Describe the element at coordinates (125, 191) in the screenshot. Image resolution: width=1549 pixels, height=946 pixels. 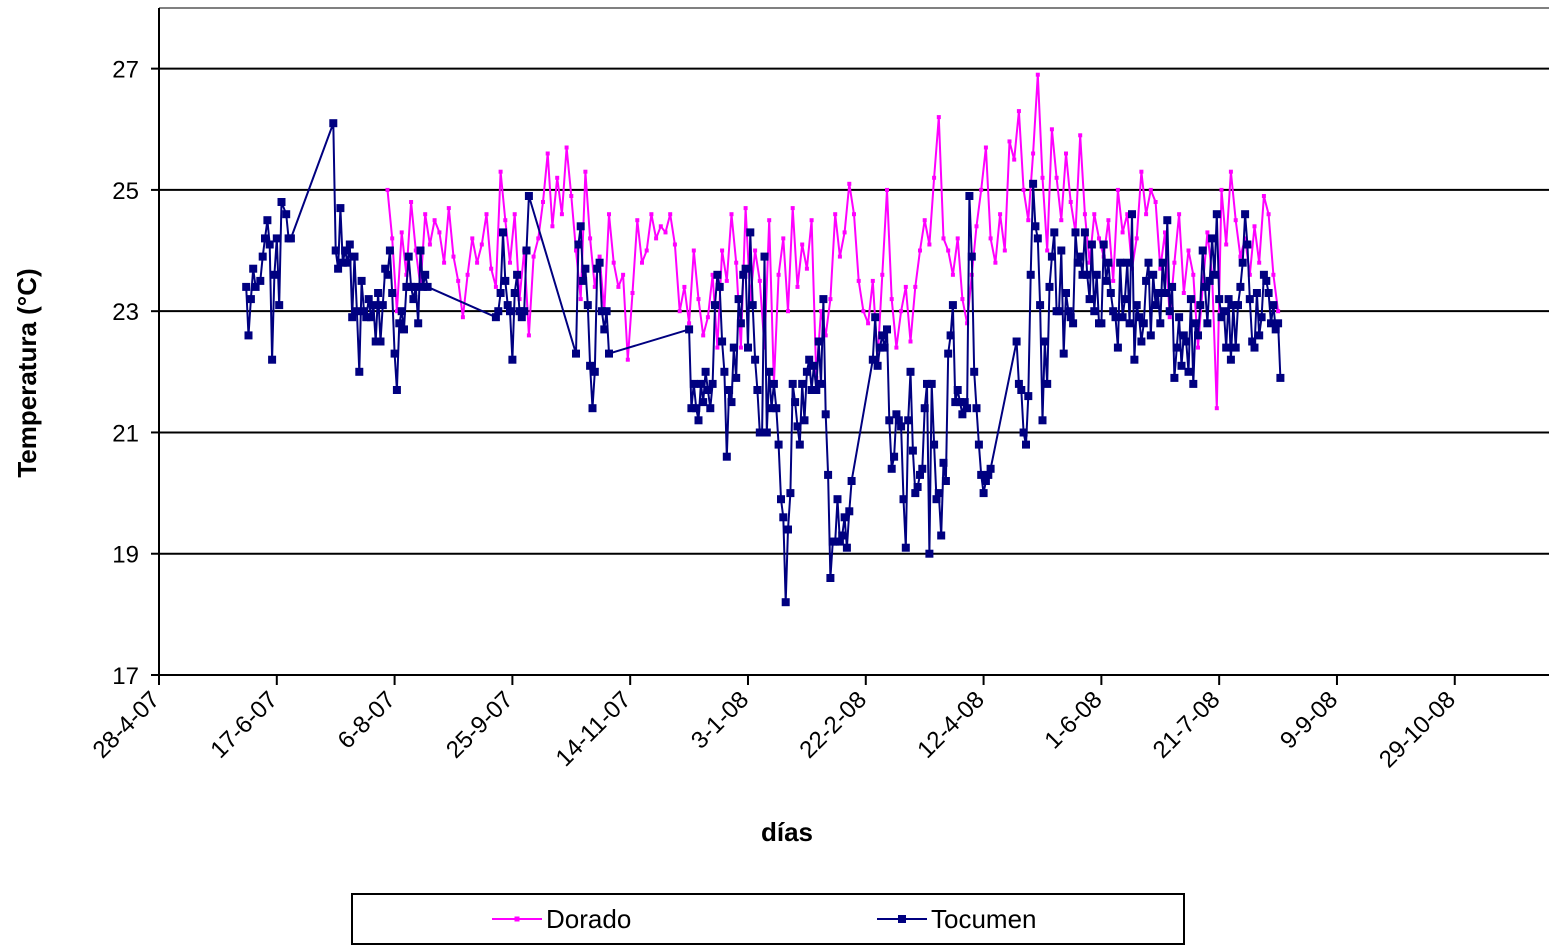
I see `y-tick-label: 25` at that location.